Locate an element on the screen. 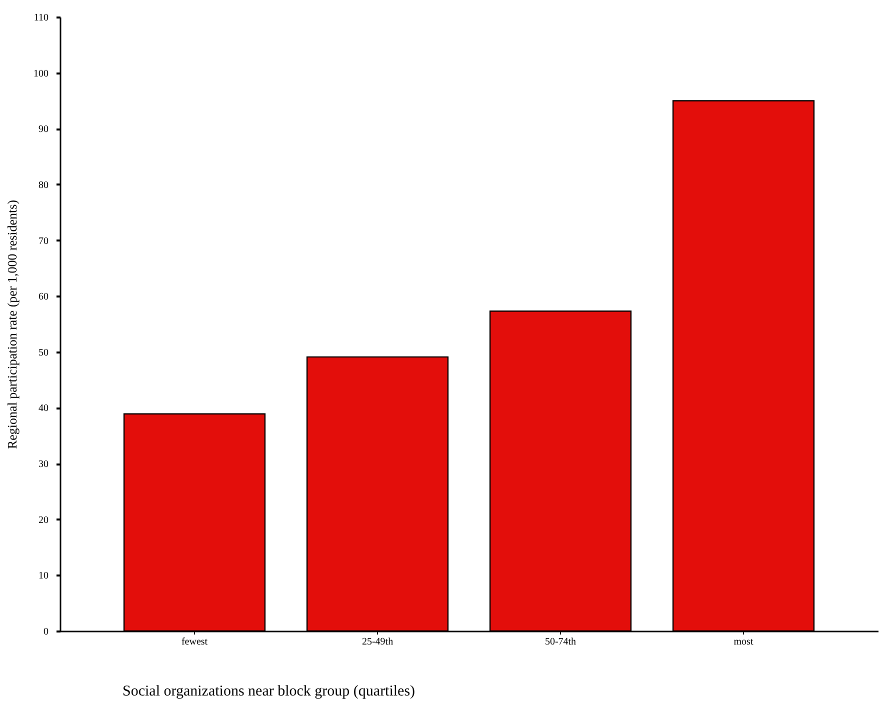 The width and height of the screenshot is (884, 728). y-tick-label: 90 is located at coordinates (43, 130).